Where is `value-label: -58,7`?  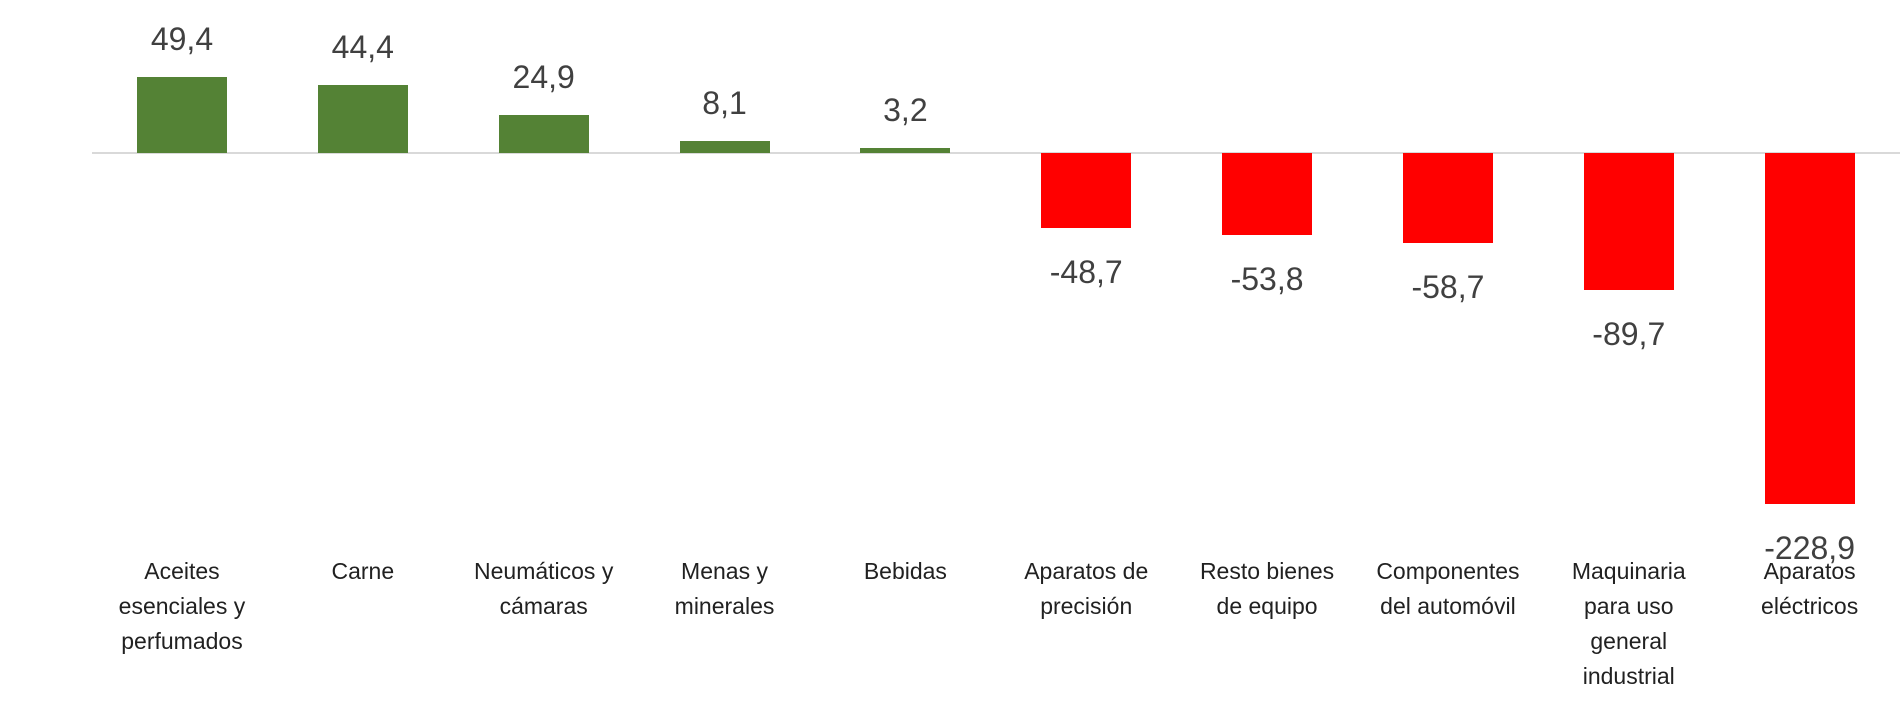
value-label: -58,7 is located at coordinates (1448, 286).